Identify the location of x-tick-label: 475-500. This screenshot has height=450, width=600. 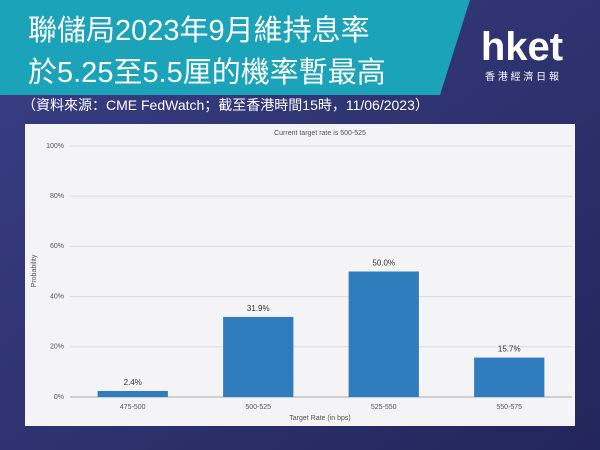
(133, 407).